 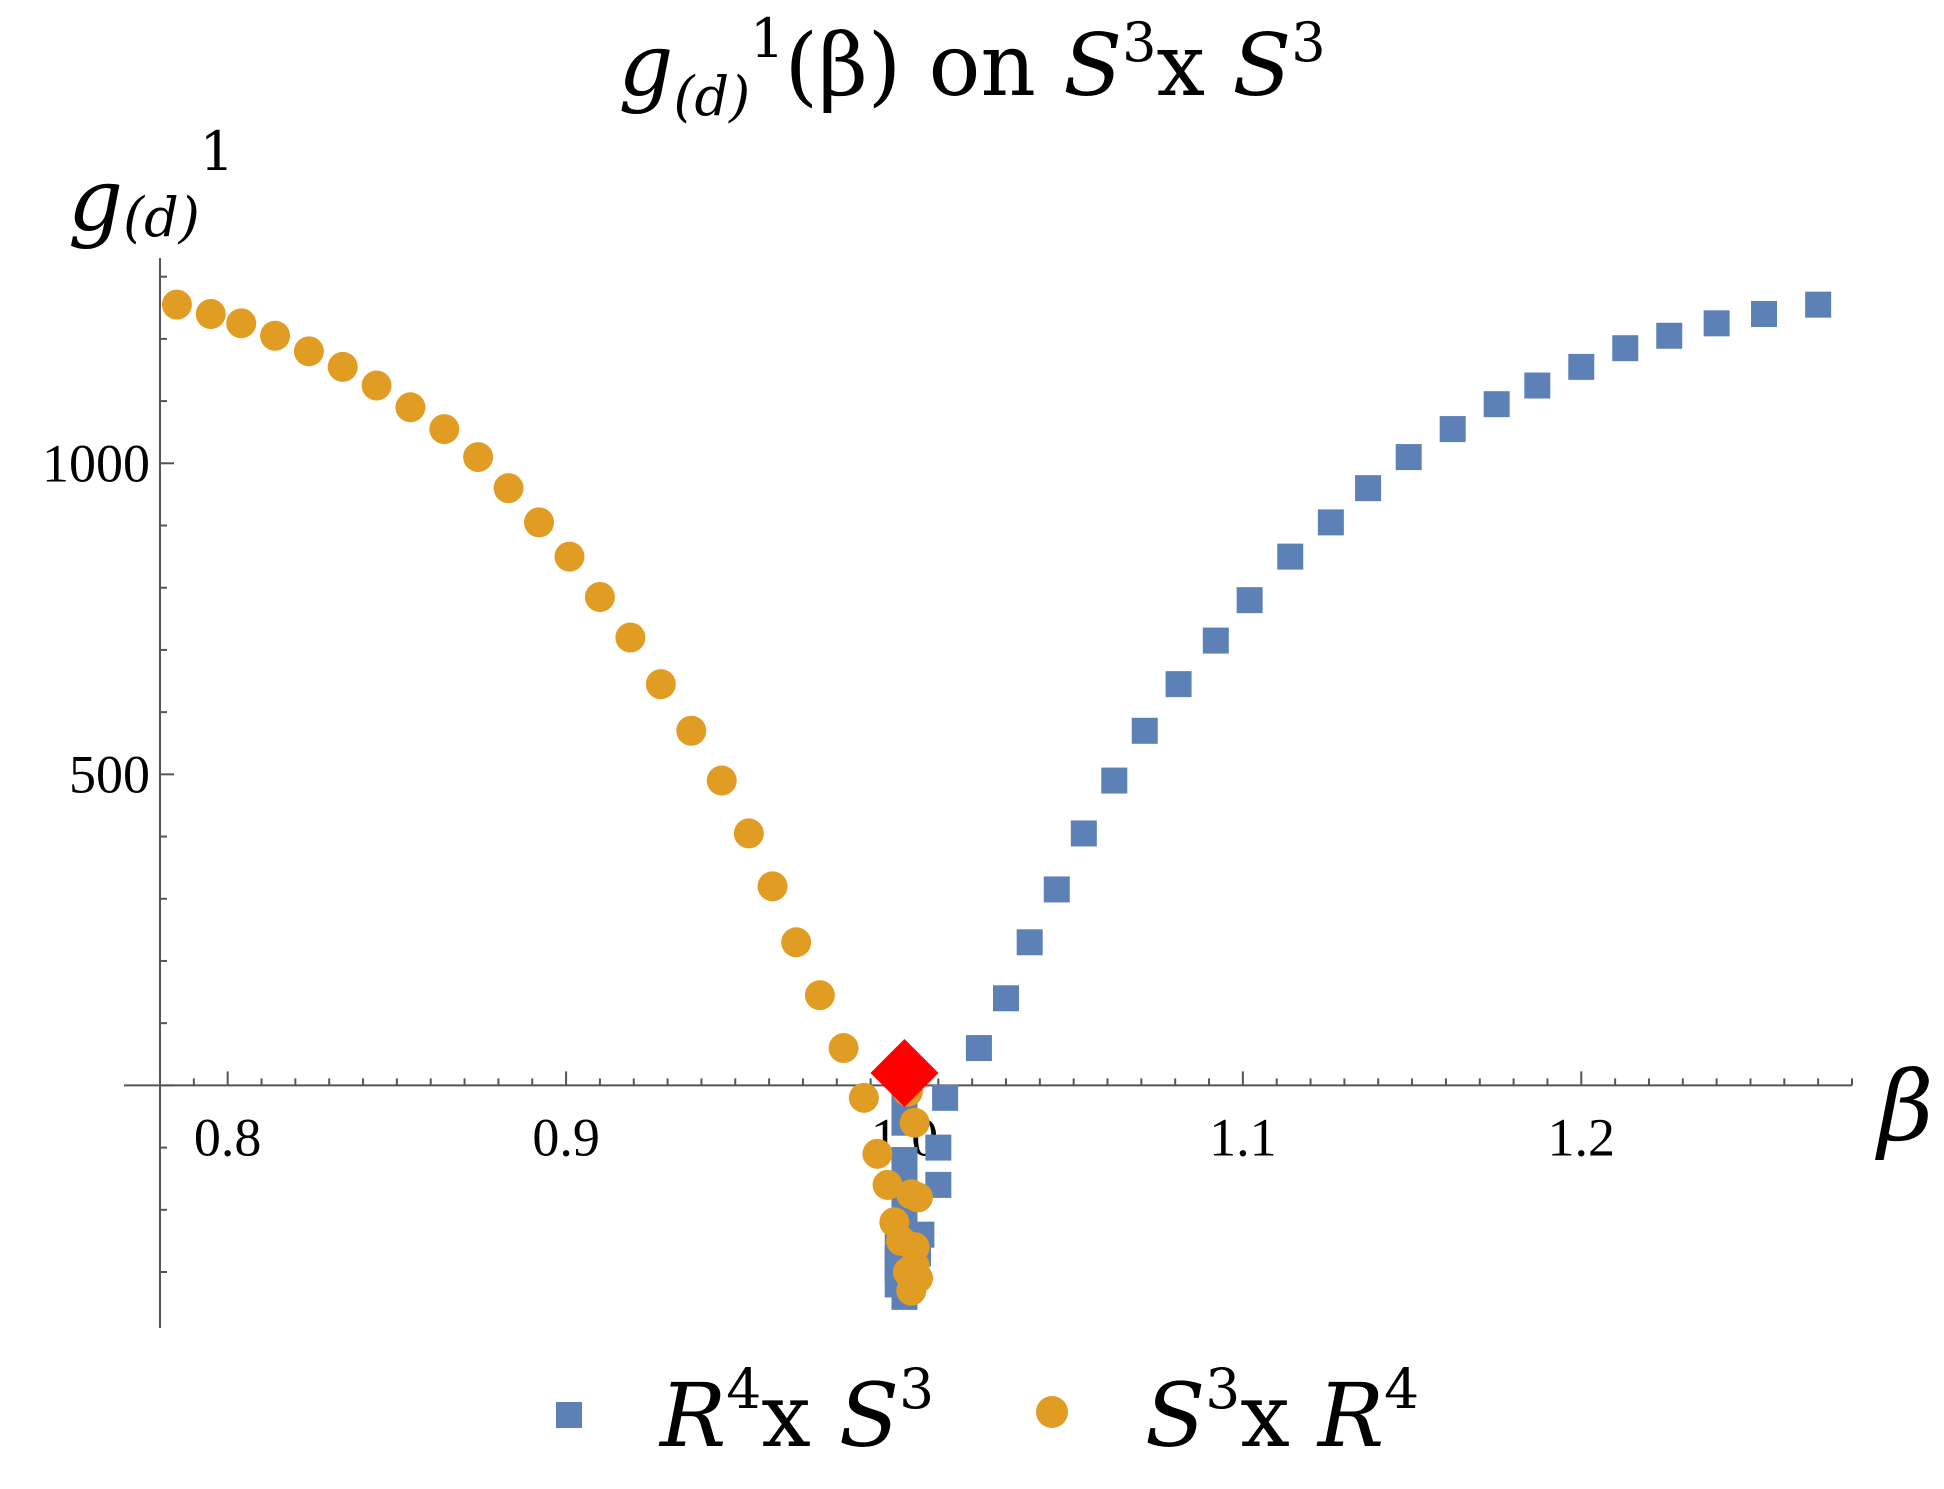 I want to click on legend-marker-series2, so click(x=1052, y=1412).